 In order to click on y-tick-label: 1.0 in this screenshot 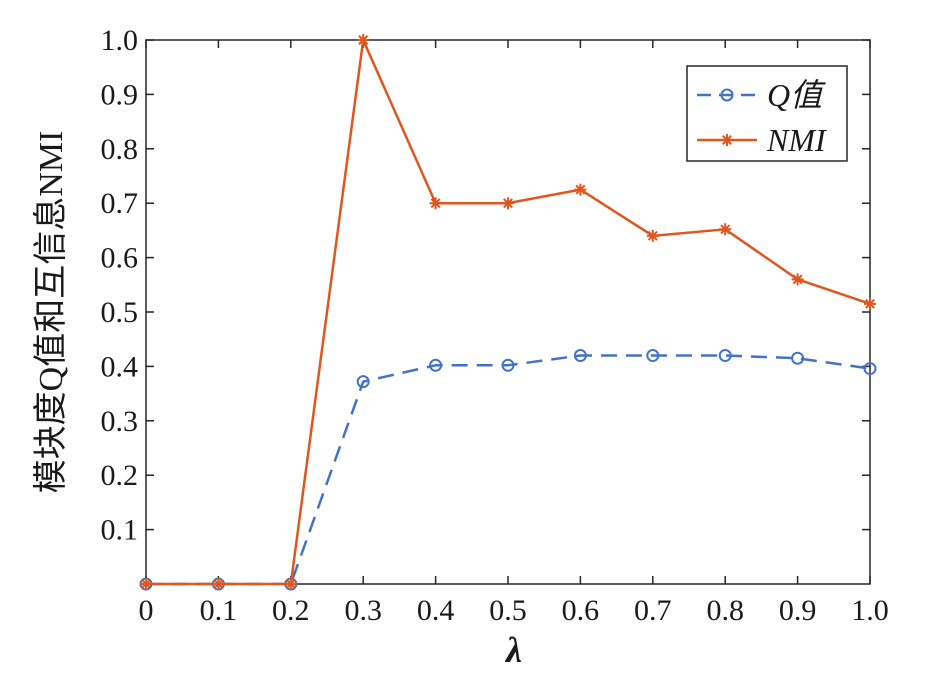, I will do `click(120, 40)`.